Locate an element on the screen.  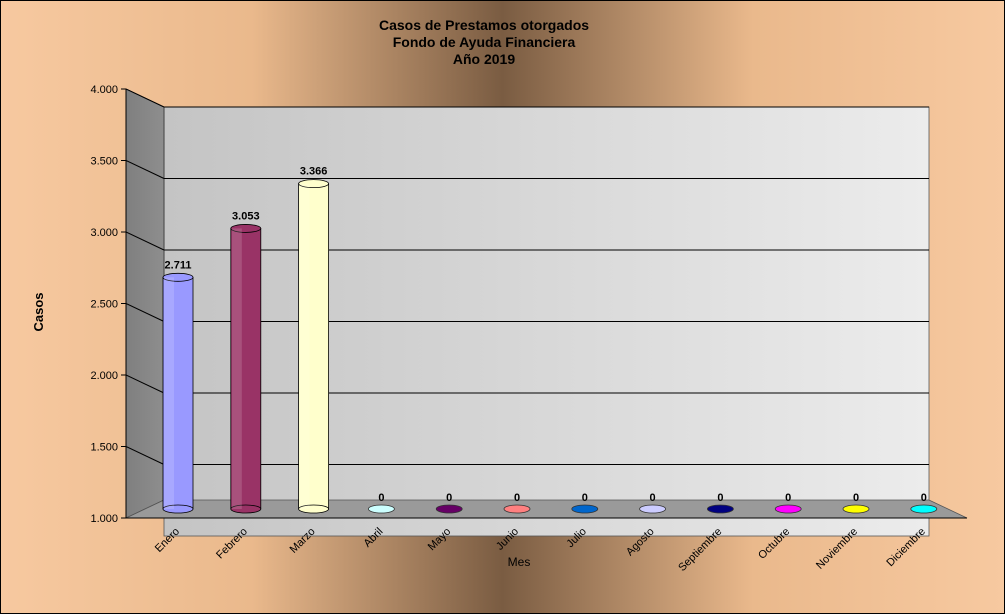
chart-title-line-3: Año 2019 is located at coordinates (484, 59).